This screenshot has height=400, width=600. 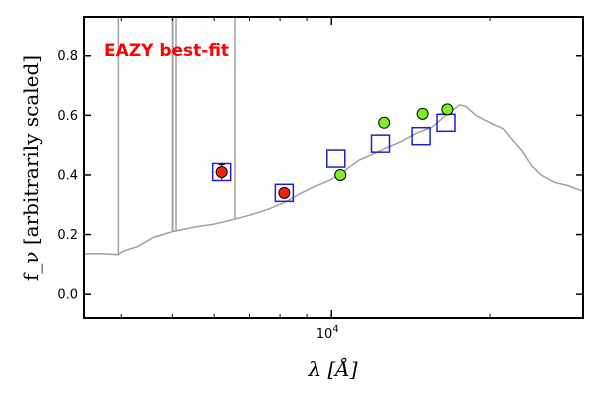 I want to click on y-tick-label: 0.4, so click(x=67, y=175).